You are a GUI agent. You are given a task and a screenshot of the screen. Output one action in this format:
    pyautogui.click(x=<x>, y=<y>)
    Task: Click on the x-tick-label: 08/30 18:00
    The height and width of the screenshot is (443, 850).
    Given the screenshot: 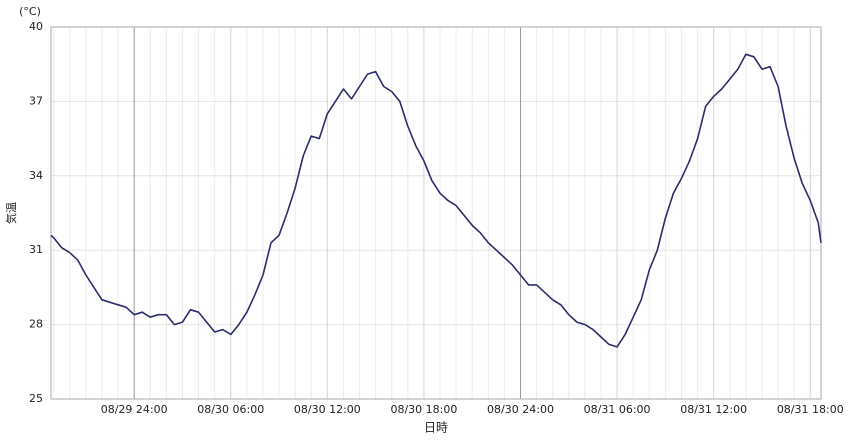 What is the action you would take?
    pyautogui.click(x=423, y=409)
    